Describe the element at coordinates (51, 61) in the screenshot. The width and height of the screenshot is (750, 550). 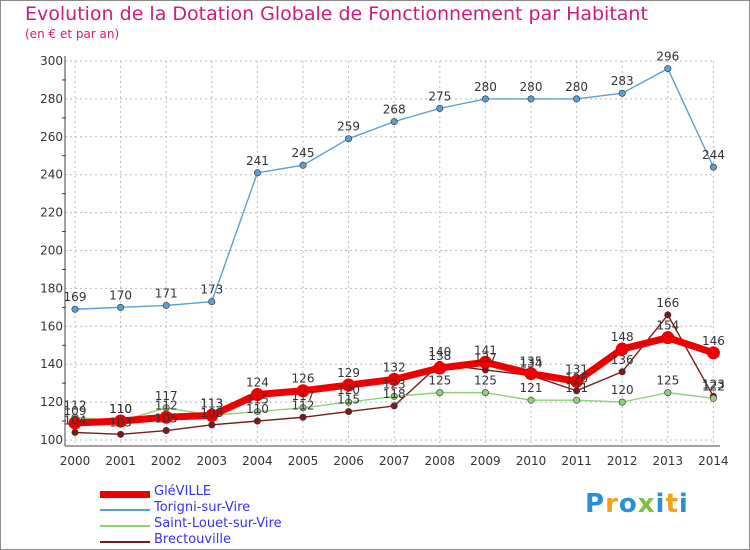
I see `y-tick-label: 300` at that location.